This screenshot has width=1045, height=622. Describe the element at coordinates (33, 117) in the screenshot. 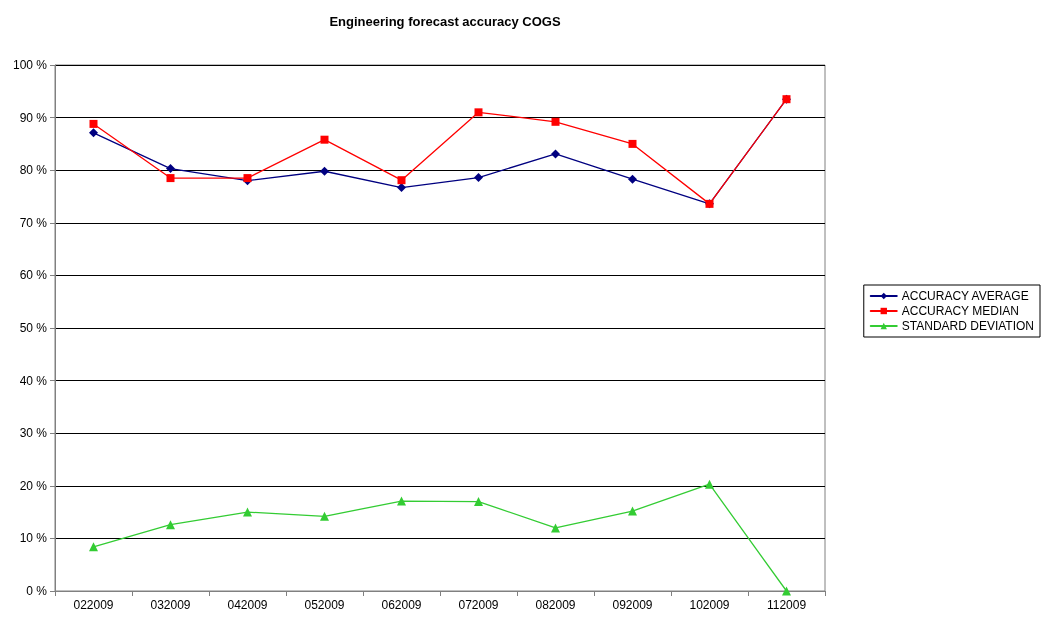

I see `y-tick-label: 90 %` at that location.